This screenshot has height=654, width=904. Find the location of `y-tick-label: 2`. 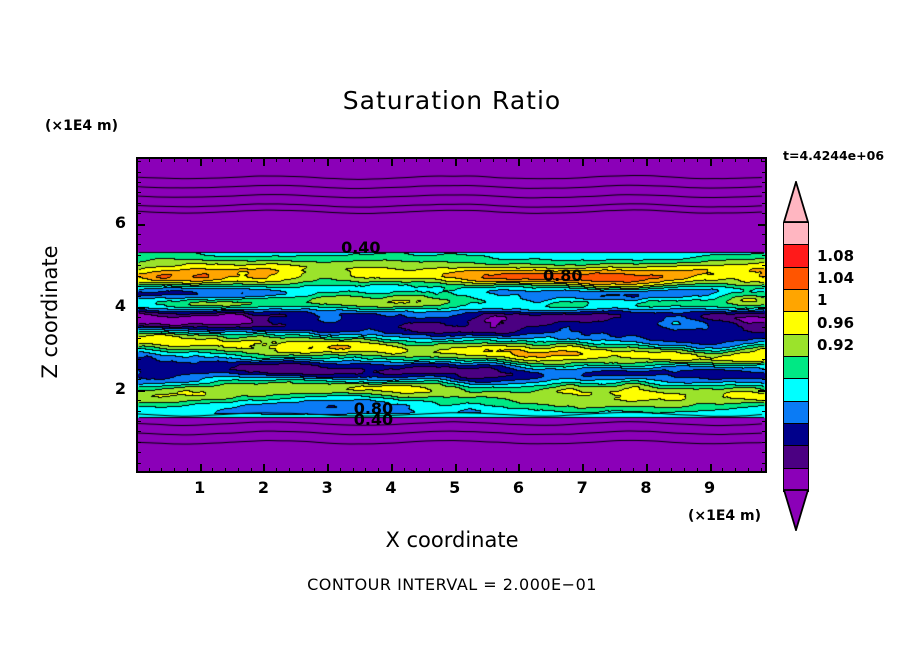

y-tick-label: 2 is located at coordinates (120, 388).